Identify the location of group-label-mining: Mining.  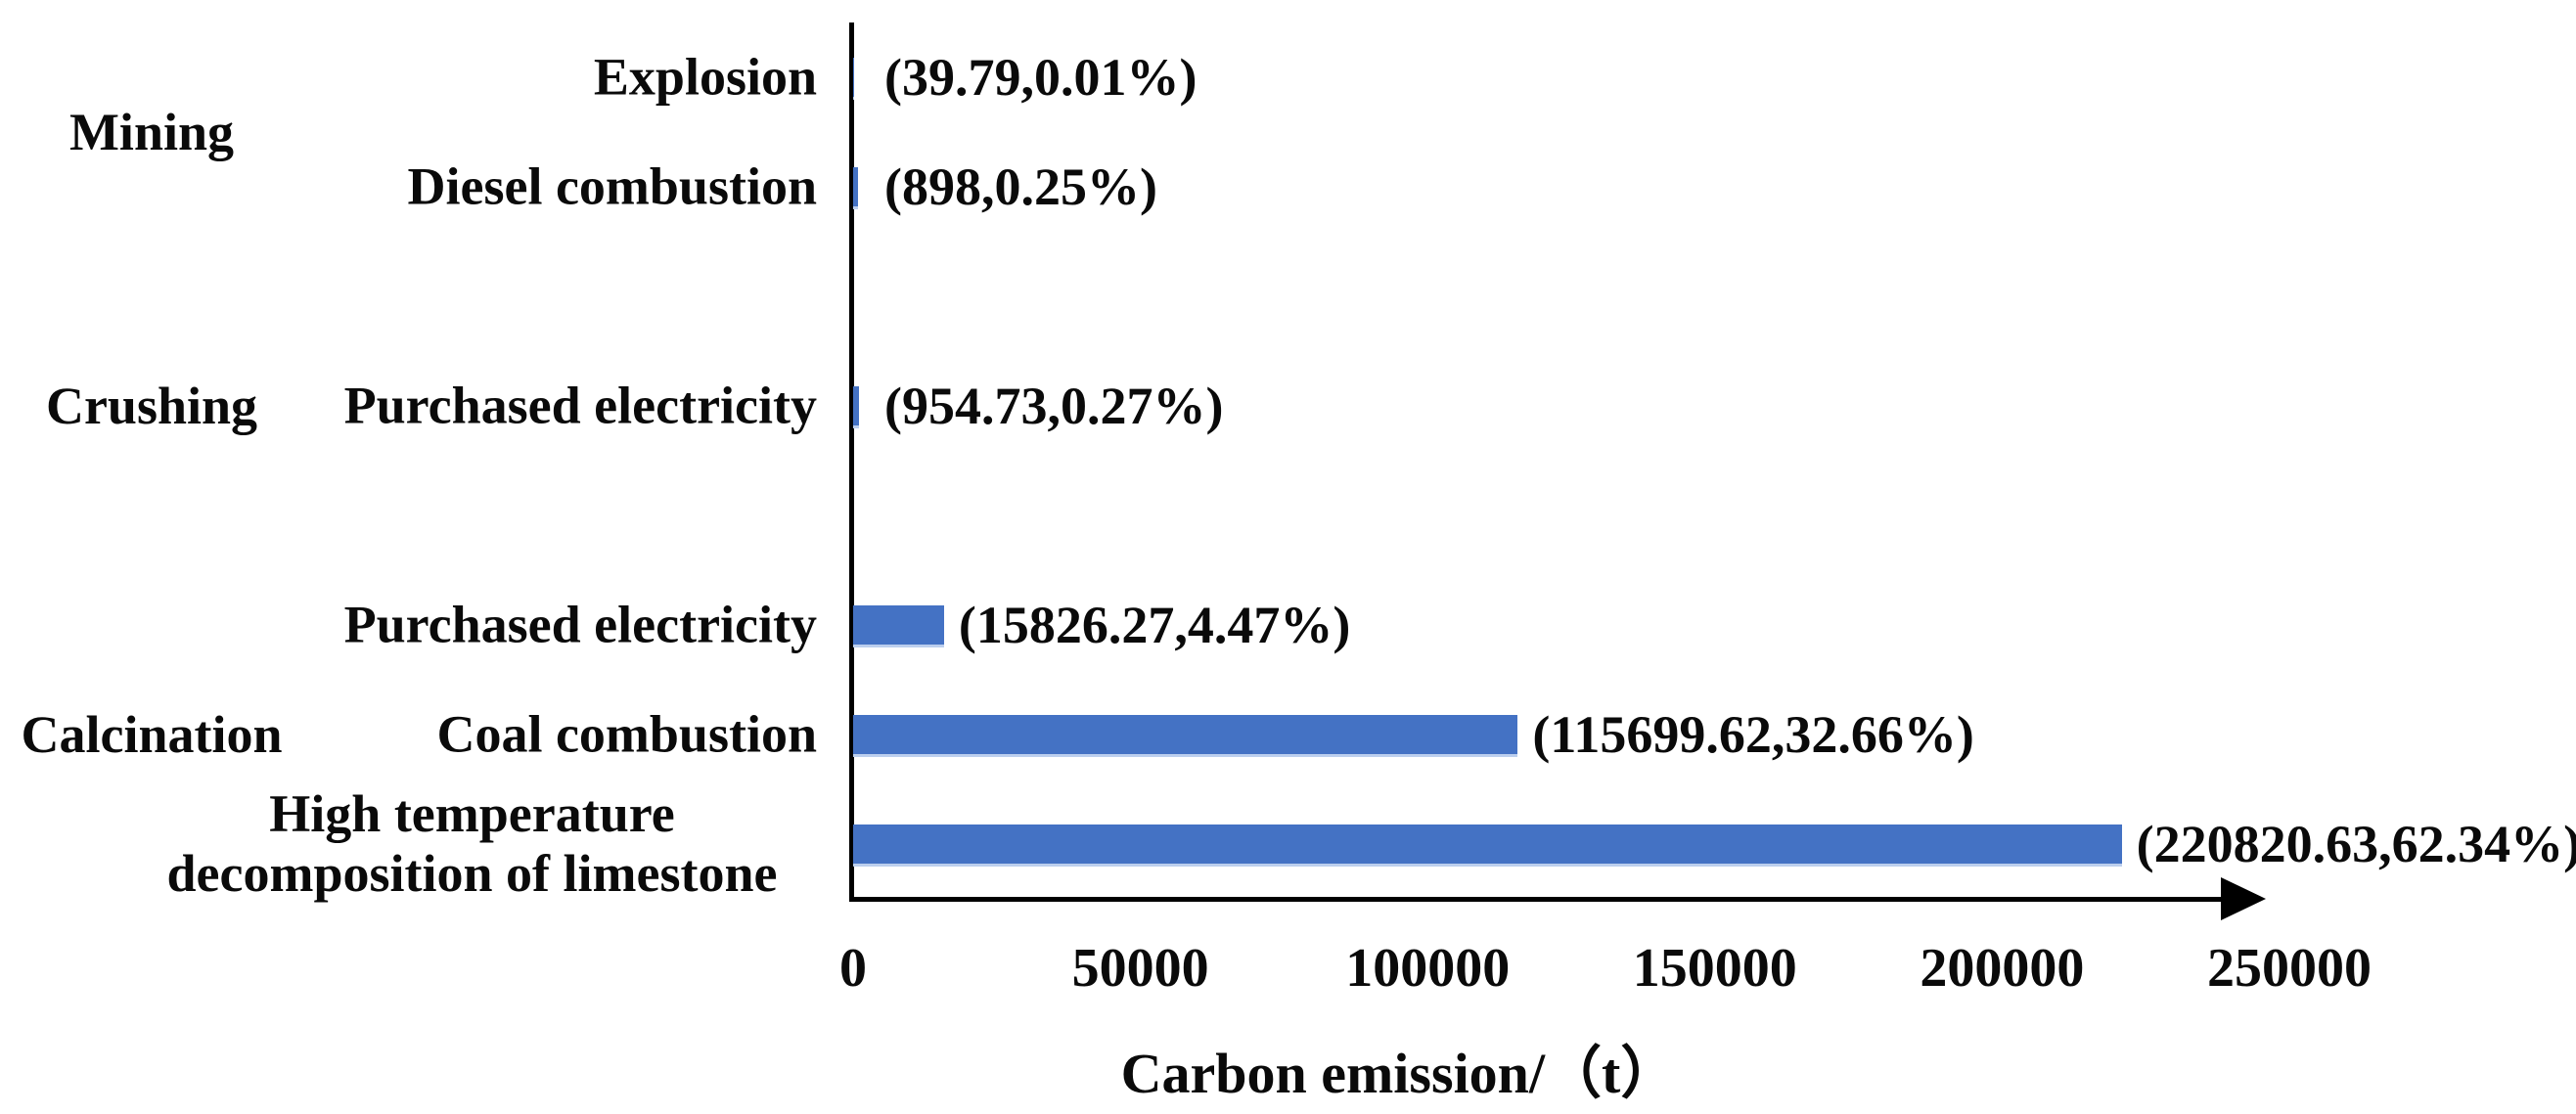
(151, 132).